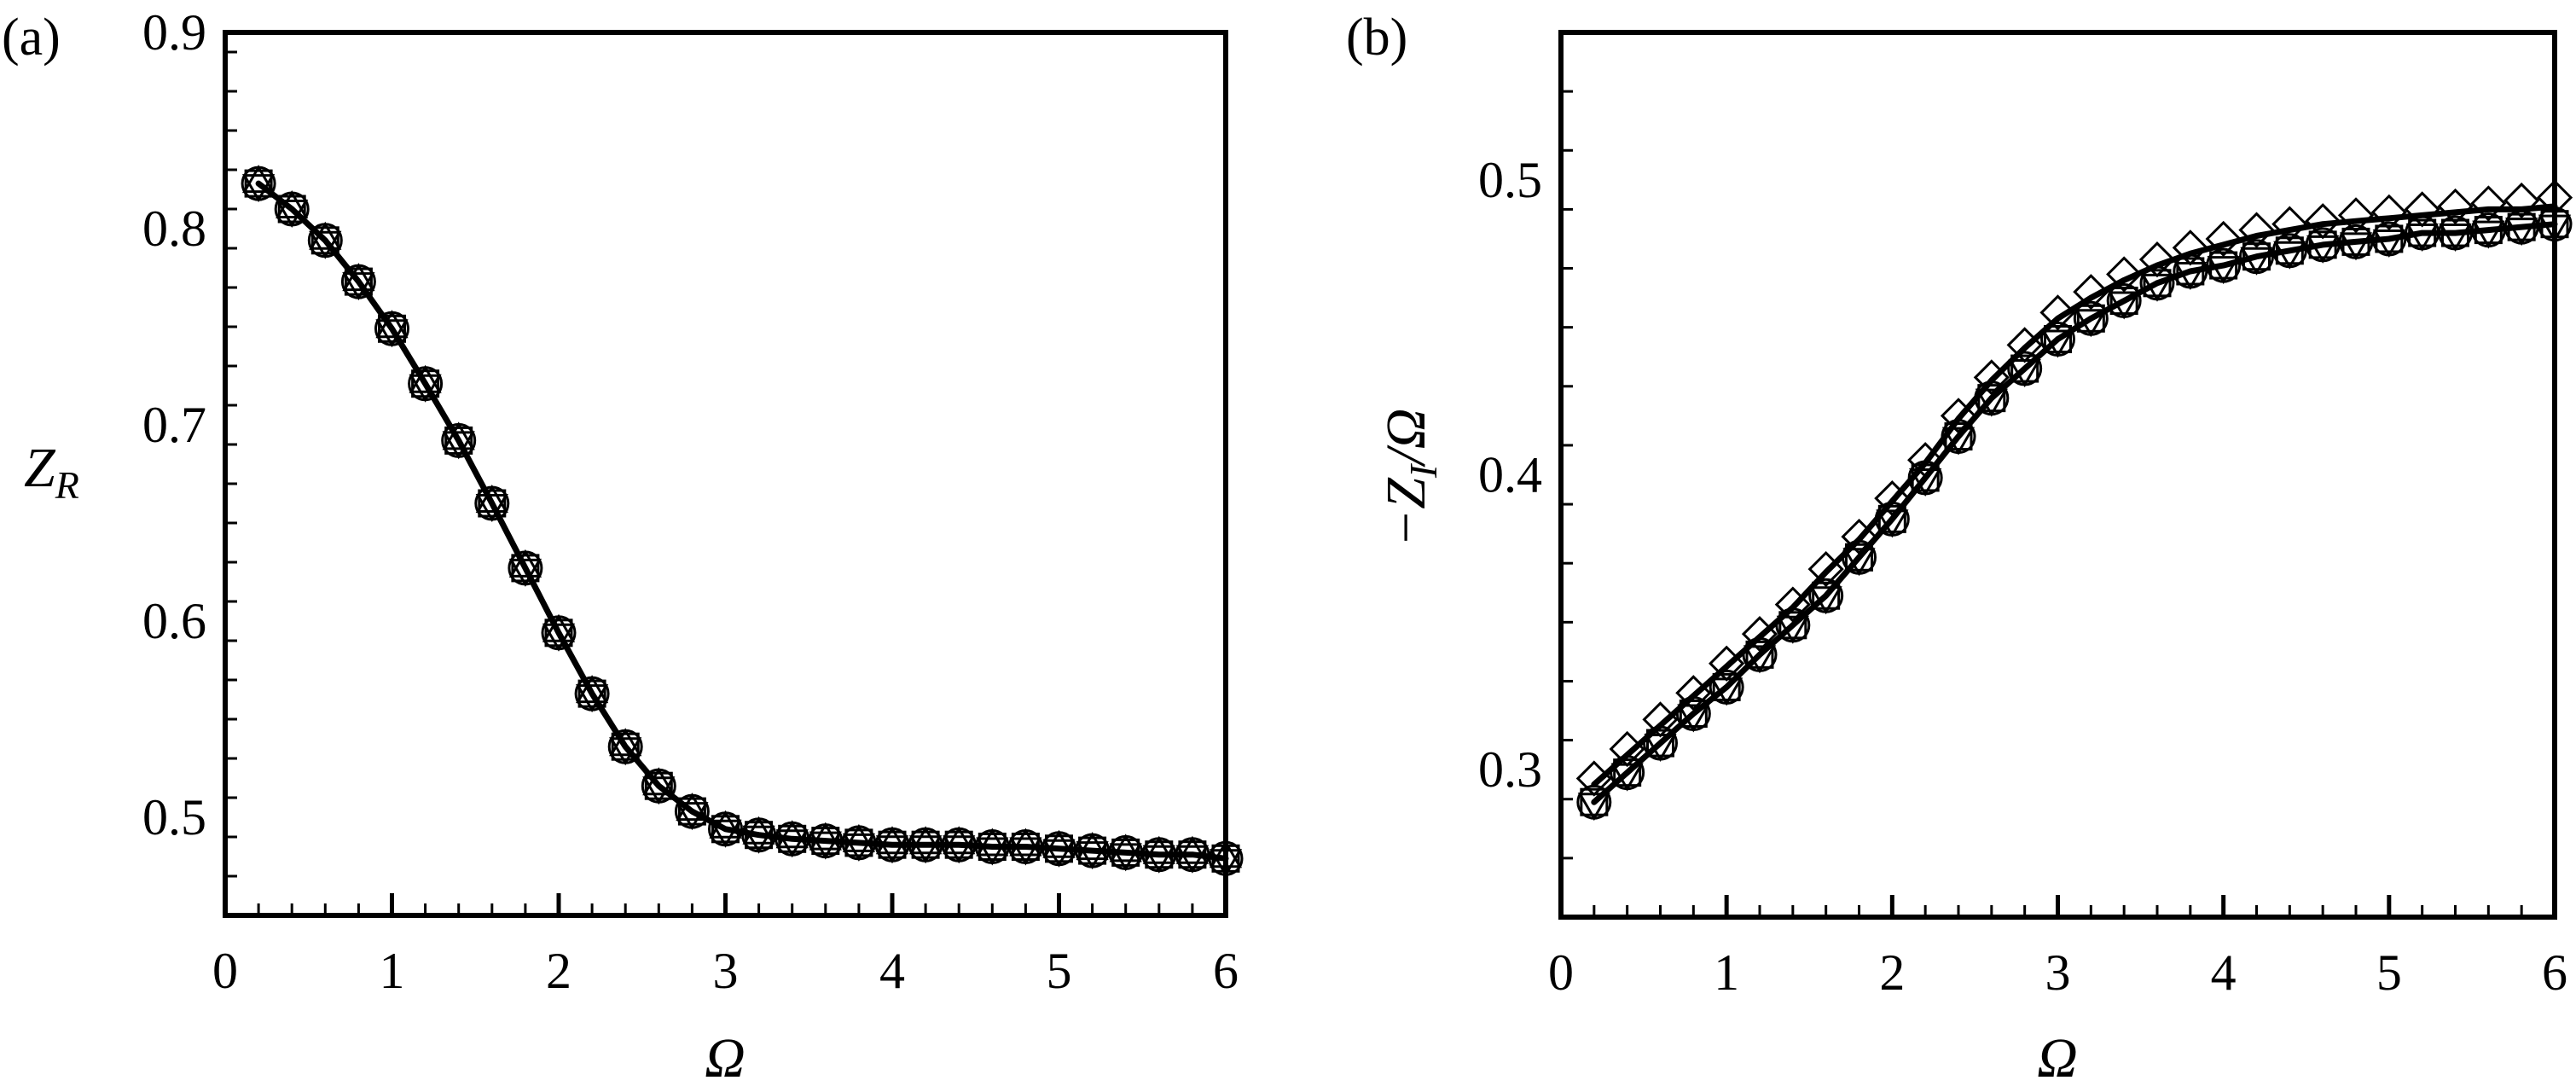 This screenshot has height=1092, width=2576. Describe the element at coordinates (1406, 438) in the screenshot. I see `y-label-tail: /Ω` at that location.